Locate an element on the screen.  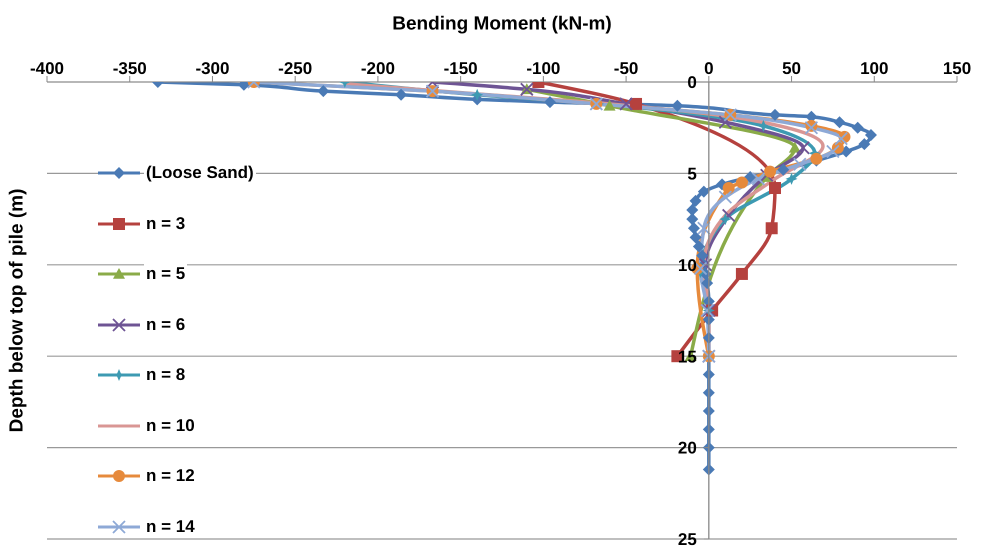
x-tick-label: 0 is located at coordinates (709, 68).